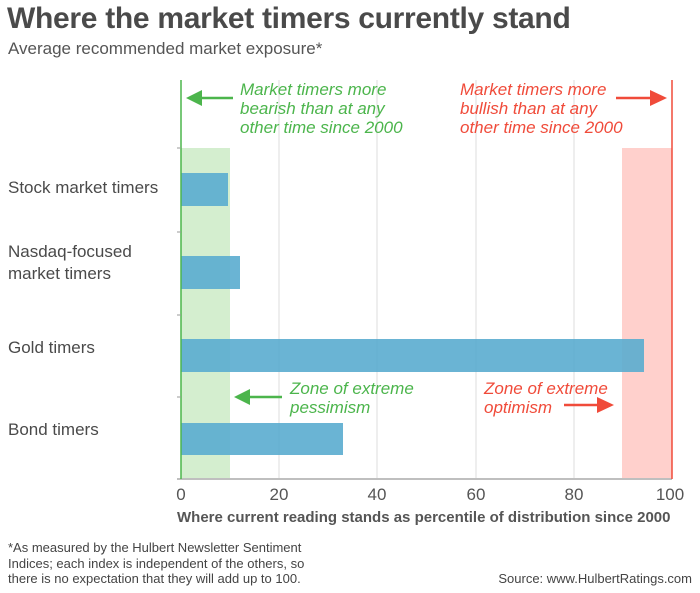 This screenshot has width=700, height=593. I want to click on bar-bond-timers, so click(262, 439).